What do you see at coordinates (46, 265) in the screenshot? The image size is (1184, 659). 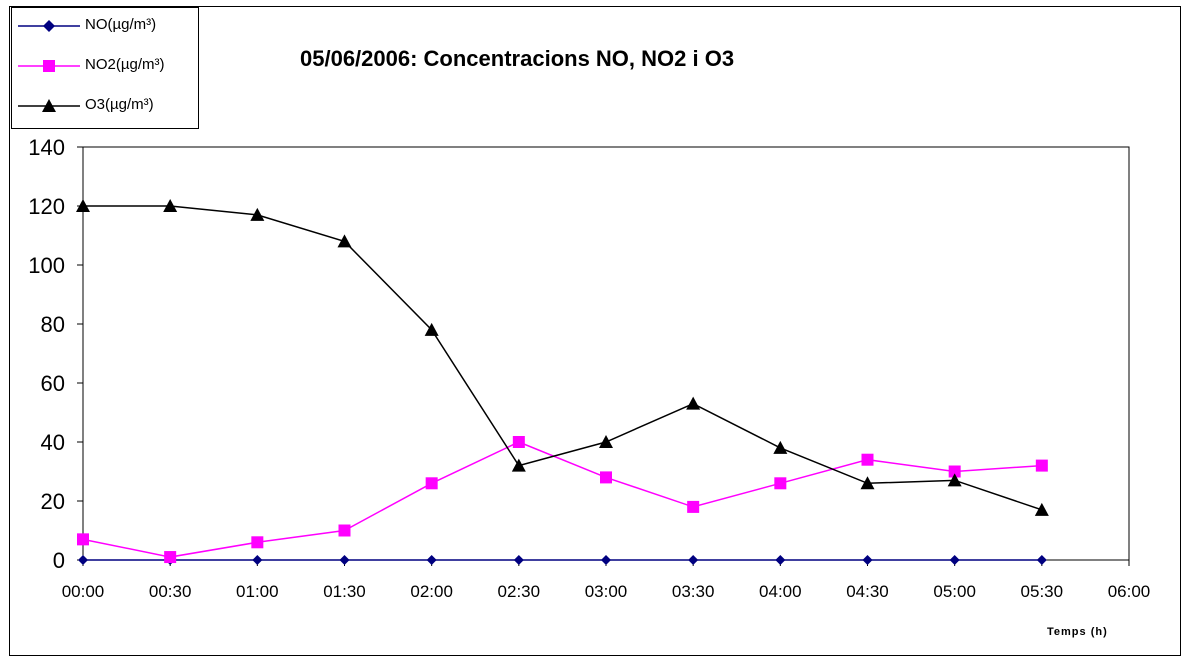 I see `y-tick-label: 100` at bounding box center [46, 265].